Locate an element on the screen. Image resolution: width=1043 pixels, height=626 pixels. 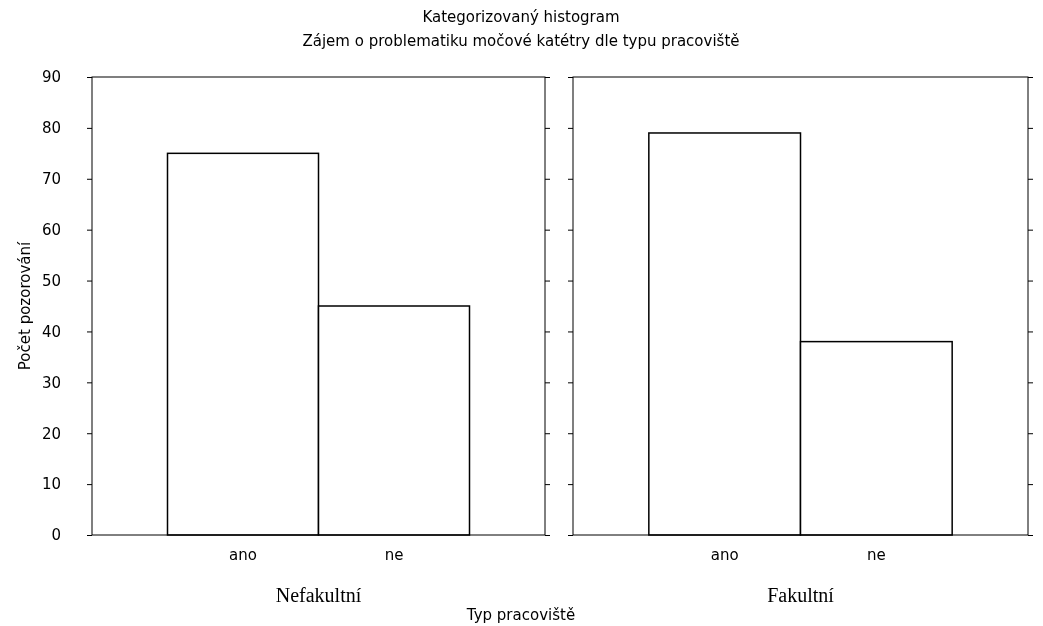
y-tick-label: 50 is located at coordinates (51, 280).